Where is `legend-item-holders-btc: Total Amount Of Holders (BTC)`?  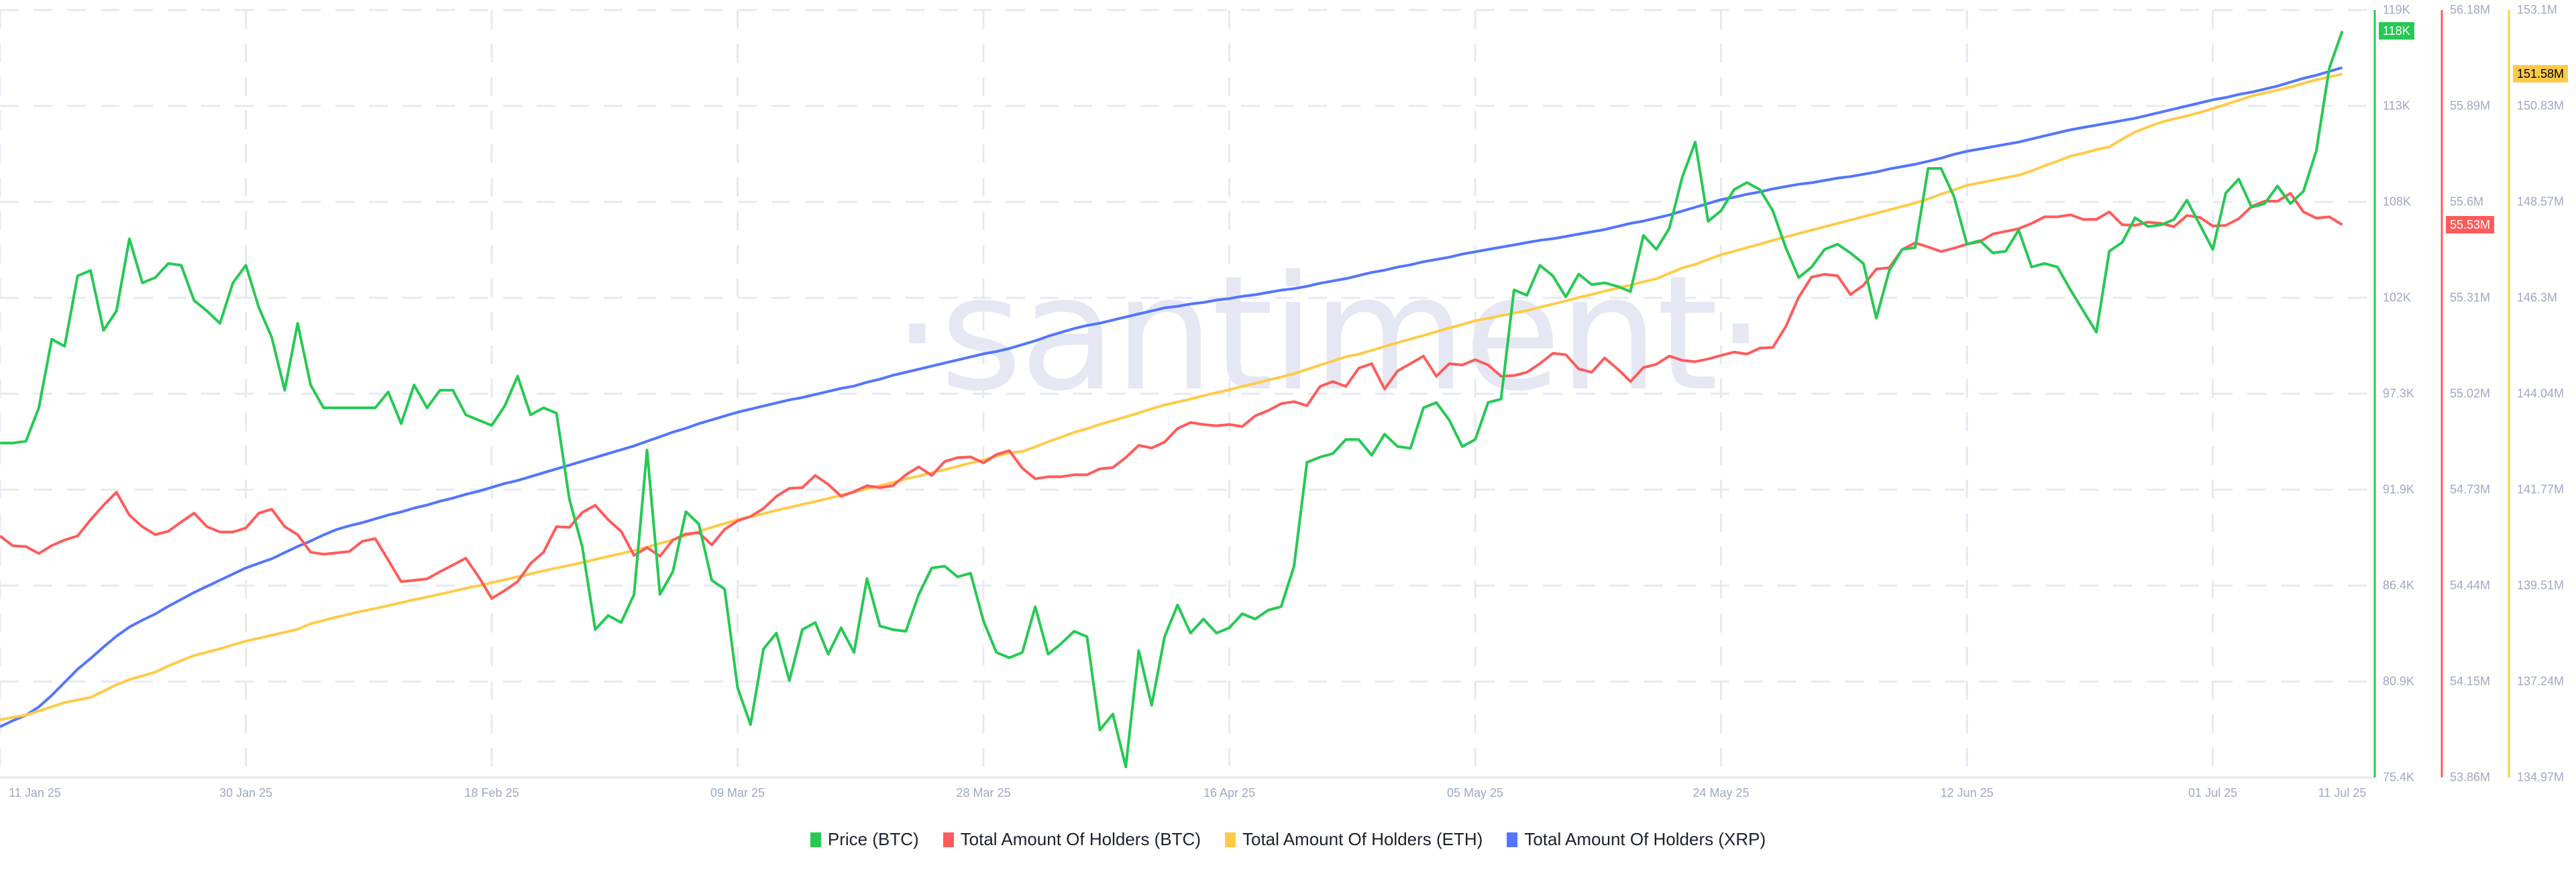 legend-item-holders-btc: Total Amount Of Holders (BTC) is located at coordinates (1072, 839).